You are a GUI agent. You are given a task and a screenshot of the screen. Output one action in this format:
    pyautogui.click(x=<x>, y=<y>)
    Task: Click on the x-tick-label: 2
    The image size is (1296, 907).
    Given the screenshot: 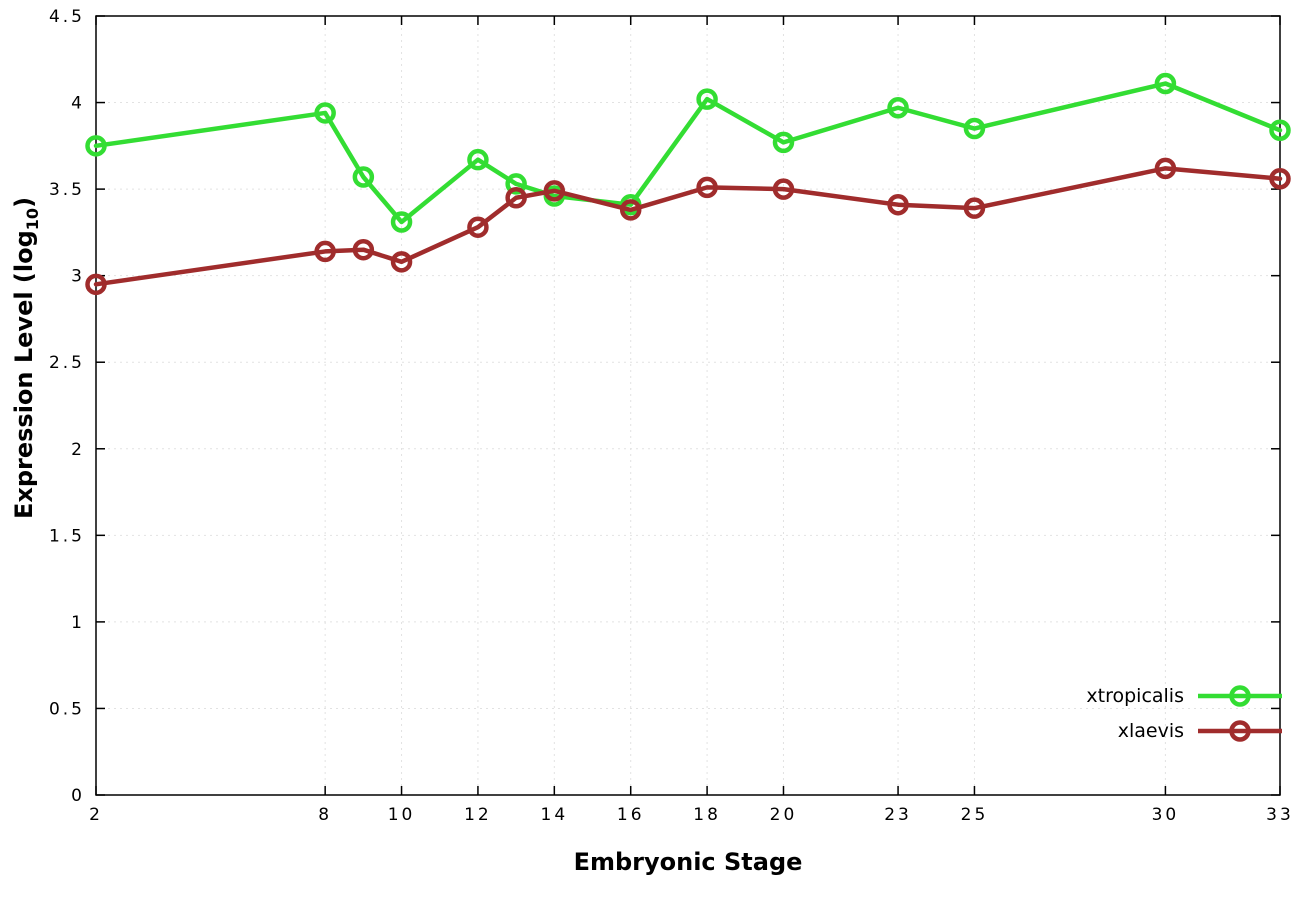 What is the action you would take?
    pyautogui.click(x=96, y=815)
    